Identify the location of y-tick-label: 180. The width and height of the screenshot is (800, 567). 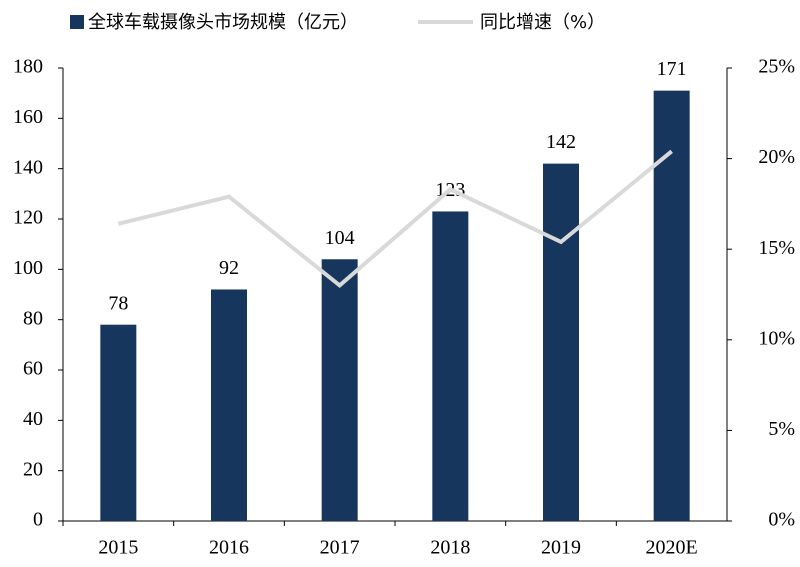
(28, 67).